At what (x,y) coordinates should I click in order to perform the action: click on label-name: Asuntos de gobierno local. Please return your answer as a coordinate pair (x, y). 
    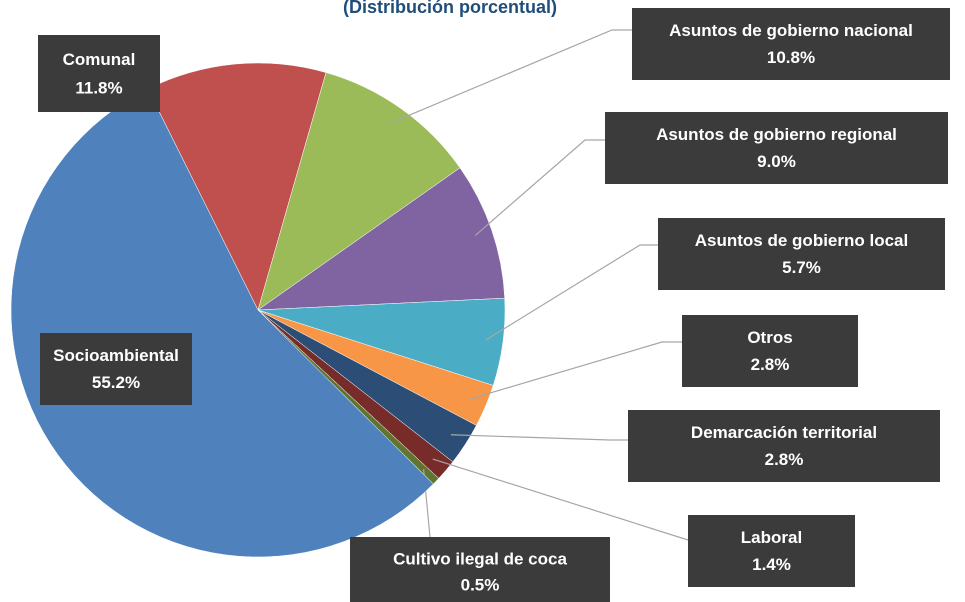
    Looking at the image, I should click on (801, 240).